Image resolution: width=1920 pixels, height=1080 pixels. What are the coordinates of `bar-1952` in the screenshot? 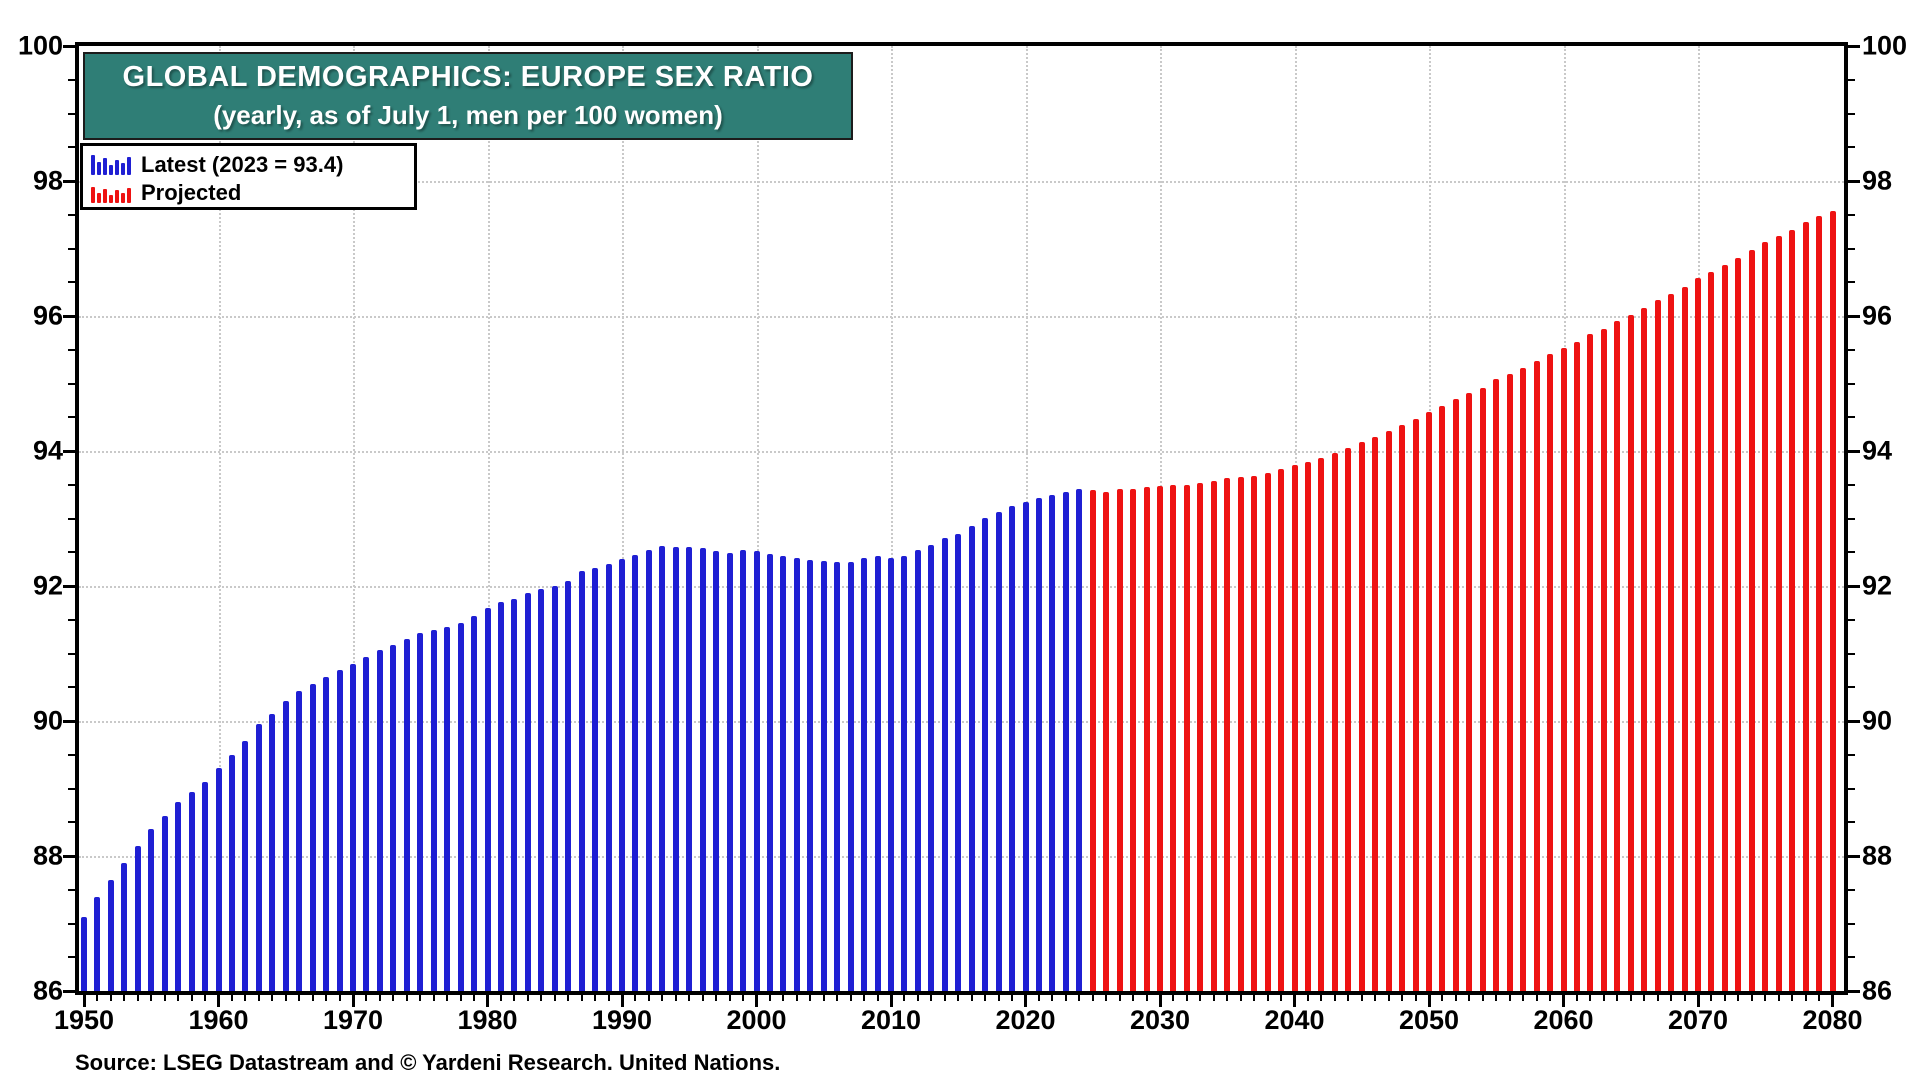 It's located at (110, 935).